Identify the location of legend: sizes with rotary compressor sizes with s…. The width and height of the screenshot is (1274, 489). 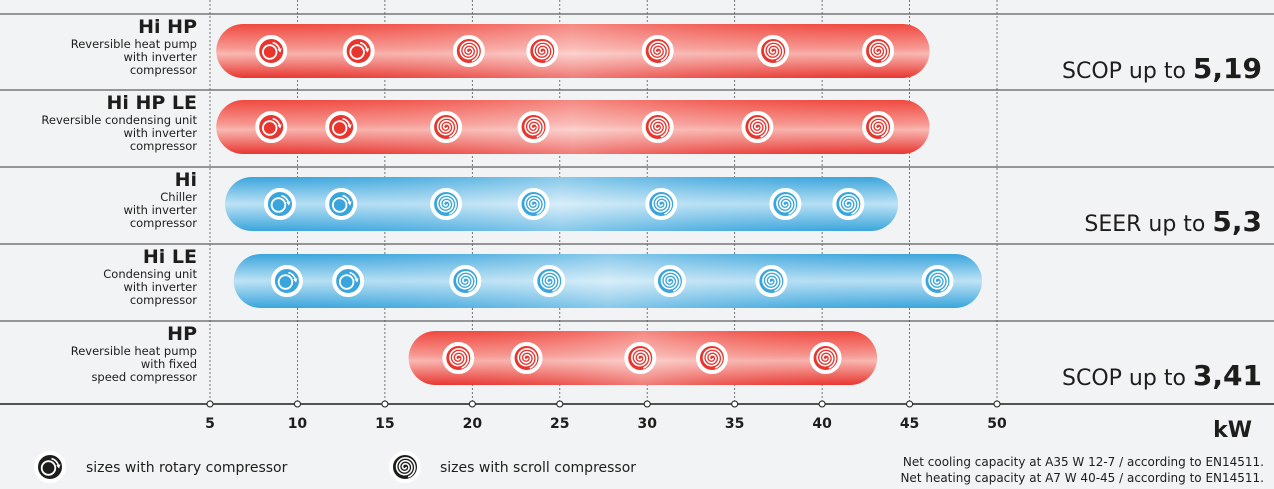
(649, 468).